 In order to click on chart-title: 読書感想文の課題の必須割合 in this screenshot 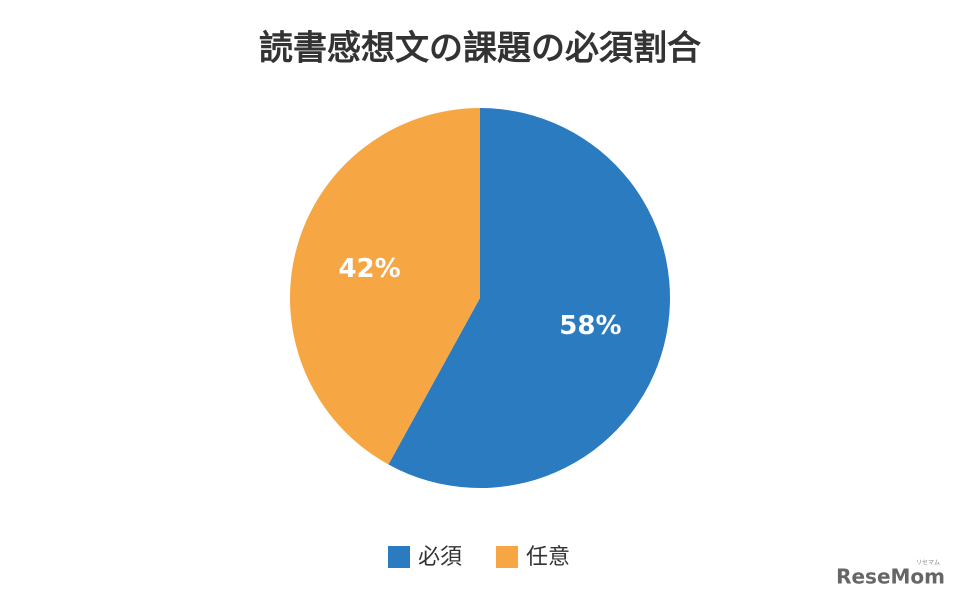, I will do `click(480, 49)`.